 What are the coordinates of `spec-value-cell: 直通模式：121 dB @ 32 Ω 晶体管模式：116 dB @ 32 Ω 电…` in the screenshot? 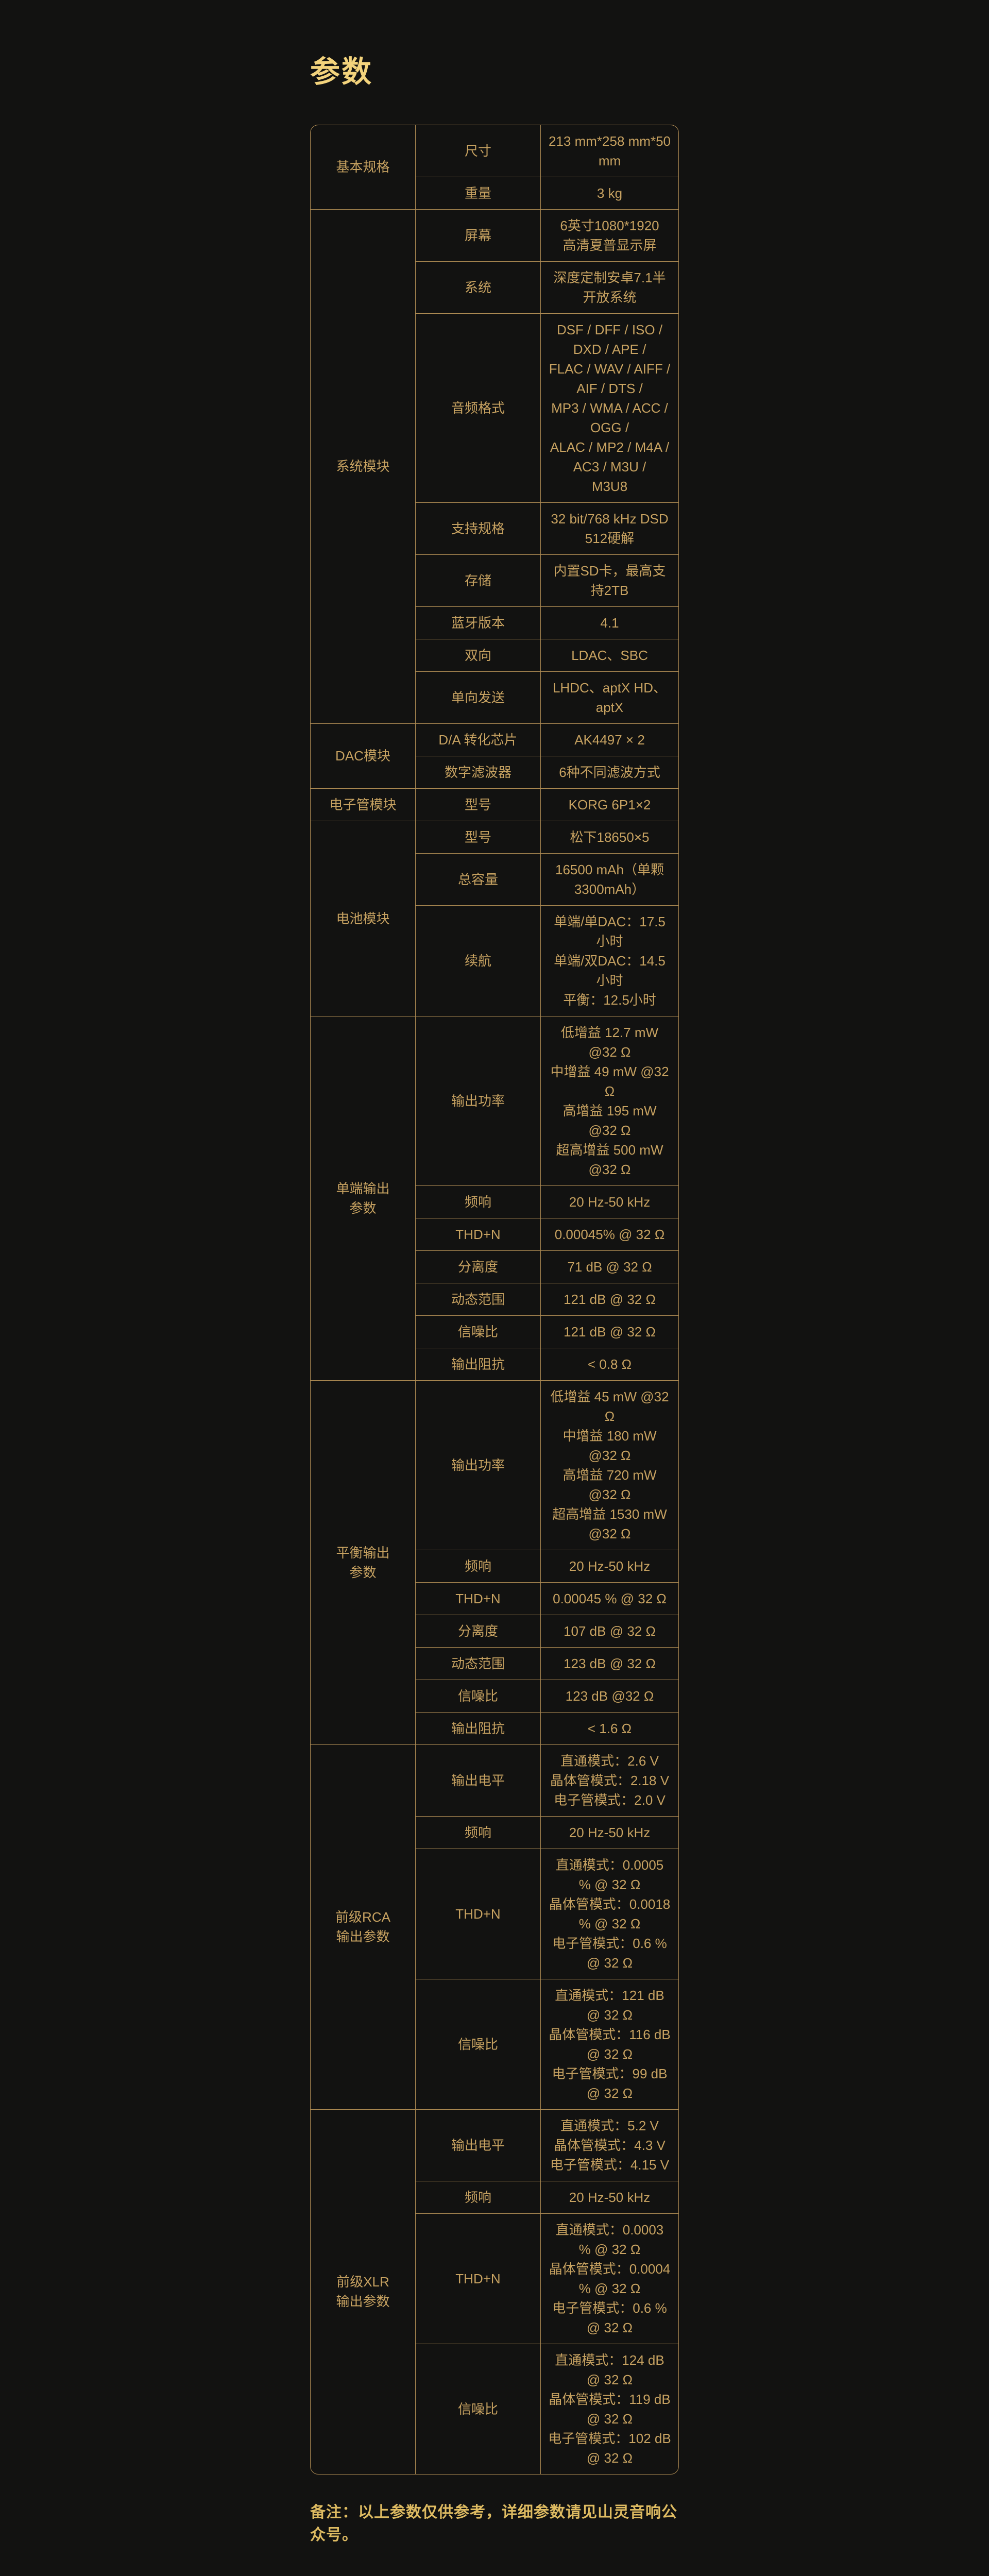 It's located at (609, 2043).